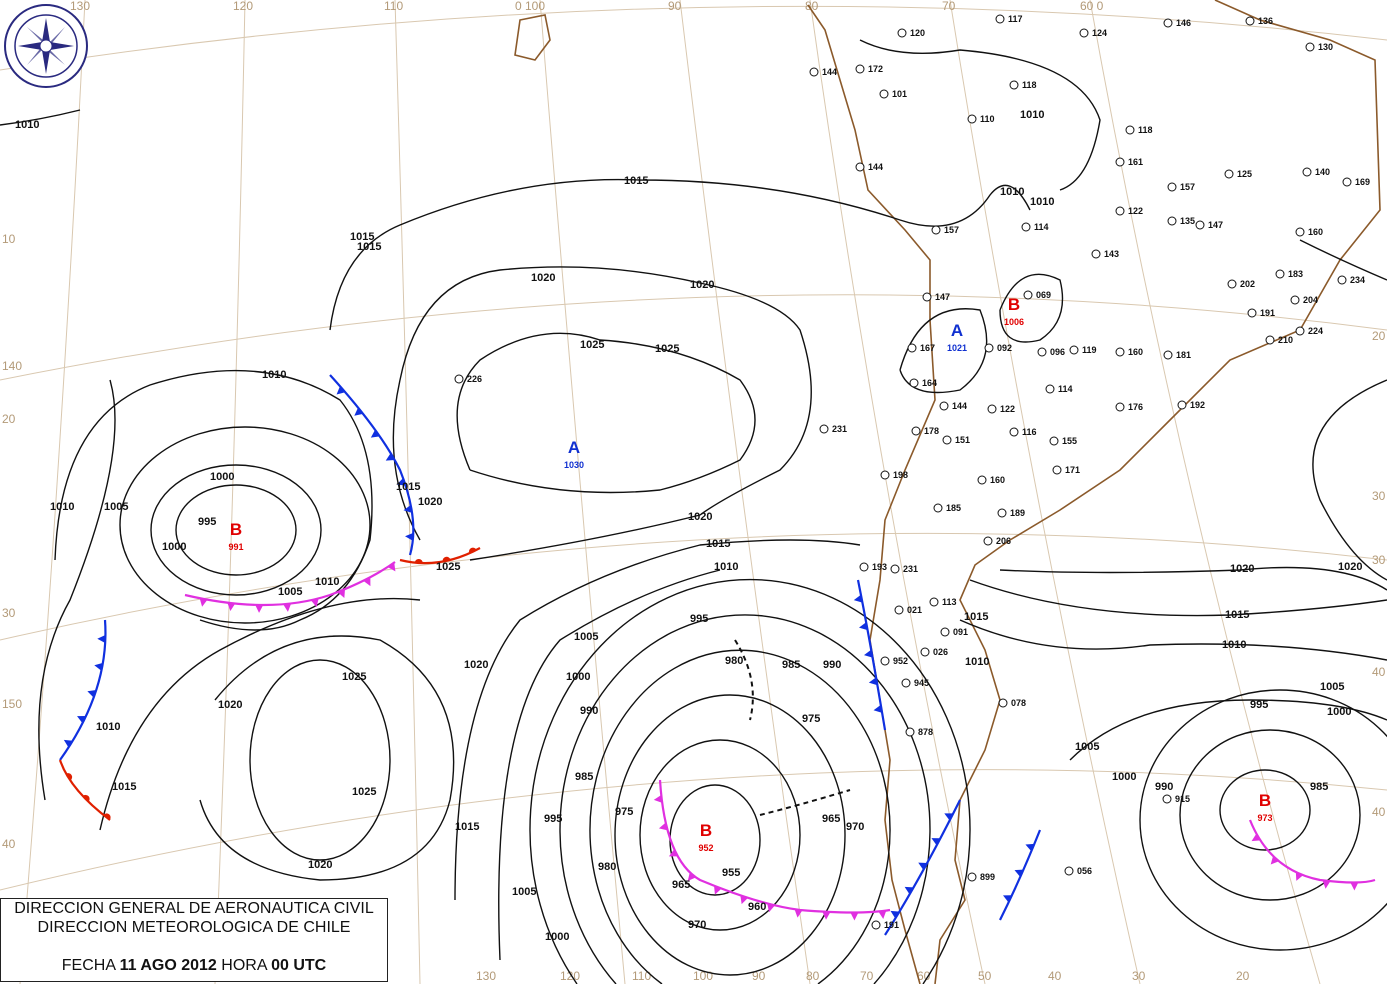 The height and width of the screenshot is (984, 1387). Describe the element at coordinates (949, 6) in the screenshot. I see `graticule-label-top: 70` at that location.